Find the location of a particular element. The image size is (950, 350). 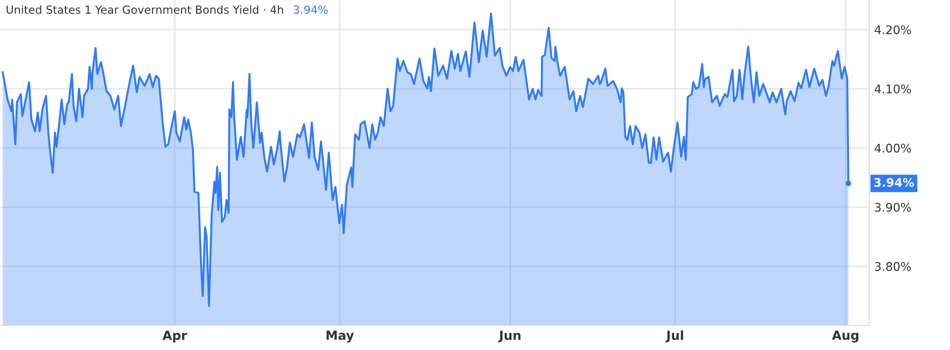

y-tick-label: 4.00% is located at coordinates (892, 148).